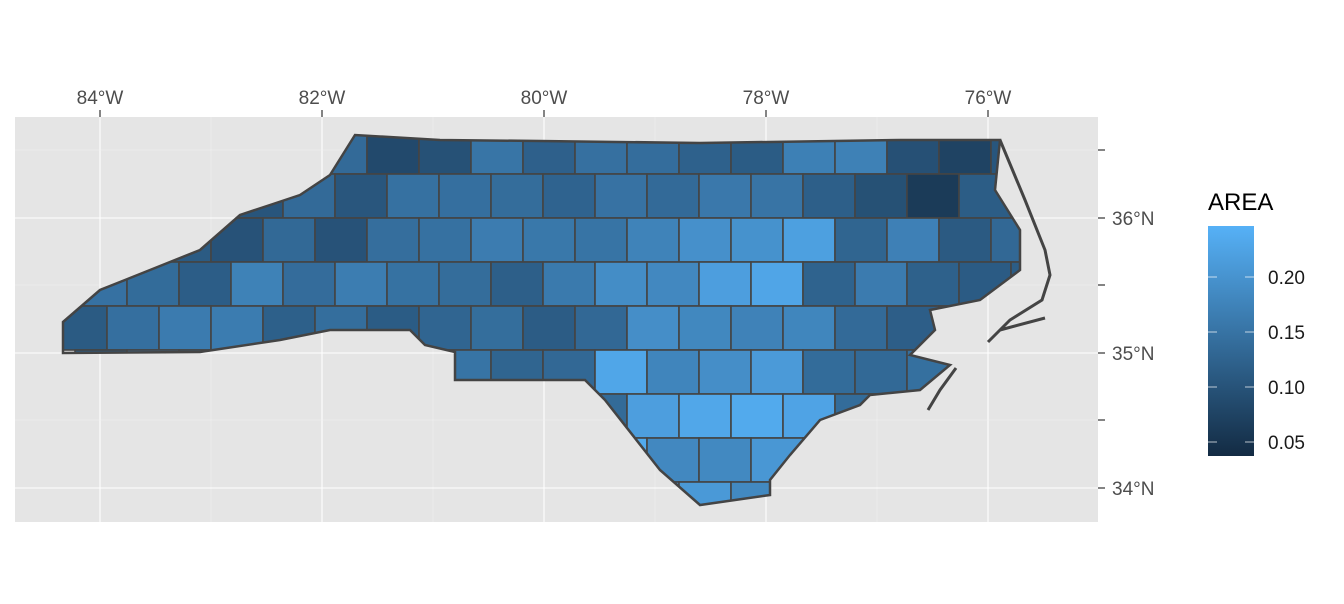 This screenshot has width=1344, height=604. What do you see at coordinates (100, 98) in the screenshot?
I see `x-tick-label: 84°W` at bounding box center [100, 98].